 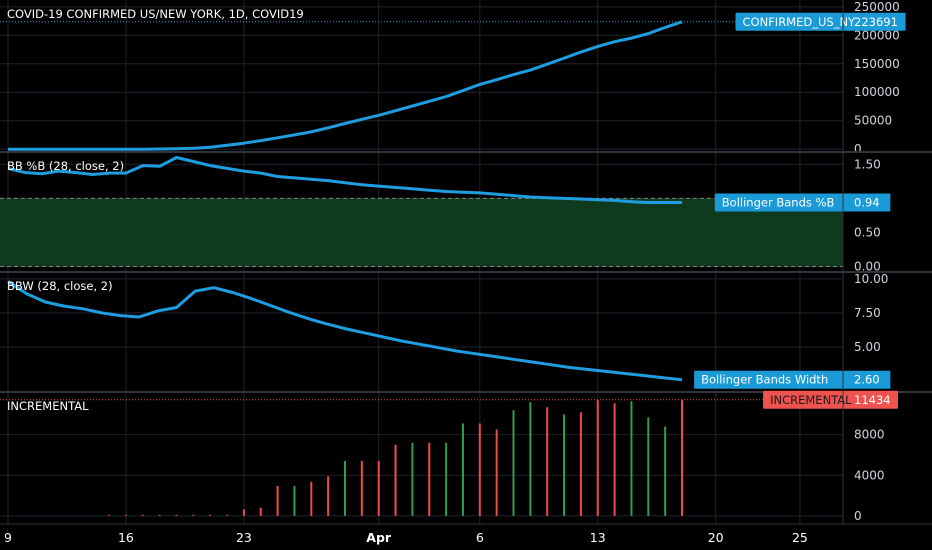 I want to click on pane-title-1: BB %B (28, close, 2), so click(x=65, y=166).